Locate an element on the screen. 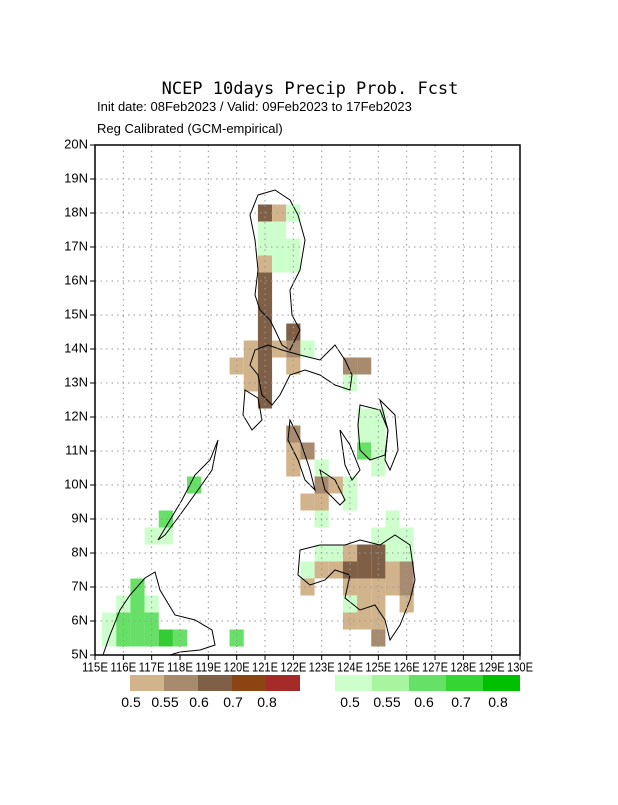 This screenshot has height=805, width=618. y-tick-label: 6N is located at coordinates (79, 619).